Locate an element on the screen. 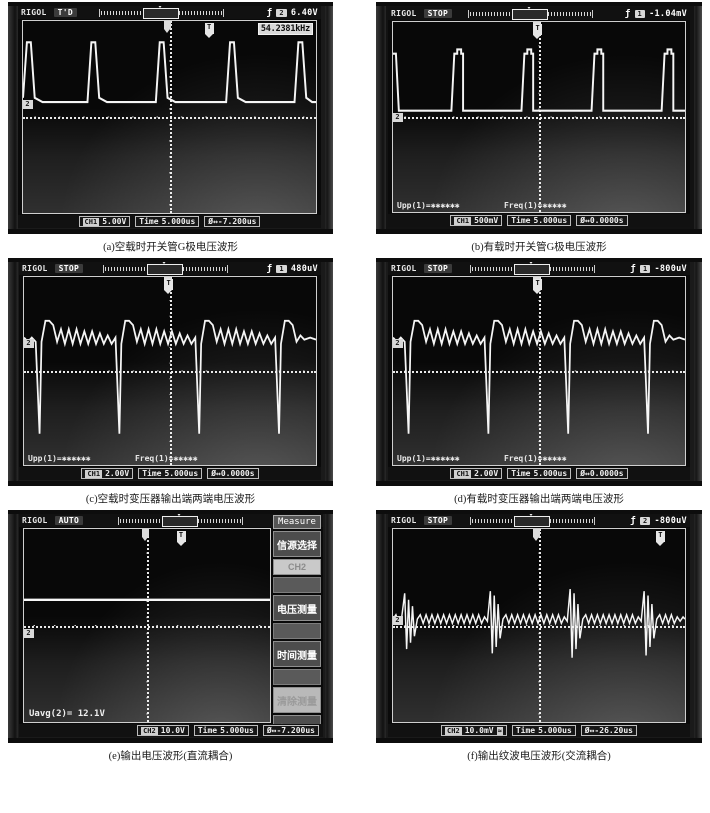 This screenshot has width=710, height=813. panel-caption-d: (d)有载时变压器输出端两端电压波形 is located at coordinates (539, 499).